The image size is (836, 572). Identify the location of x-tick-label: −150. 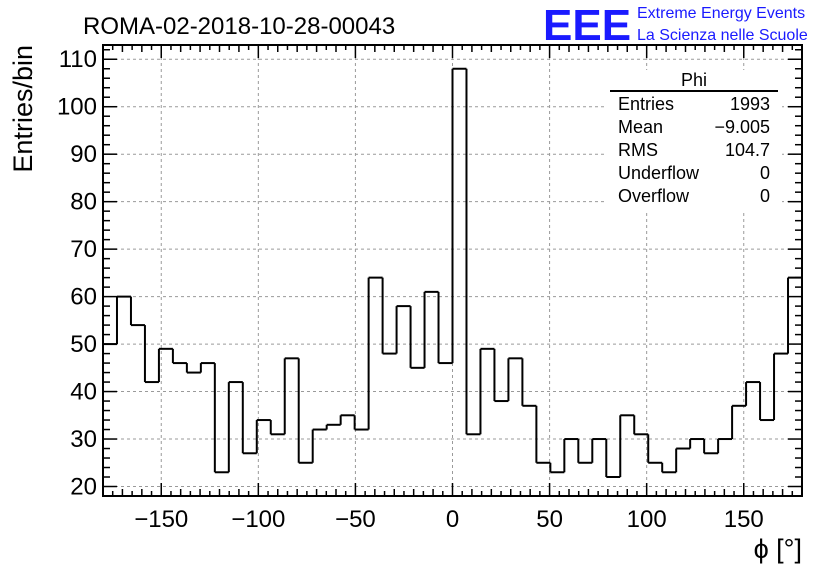
(161, 519).